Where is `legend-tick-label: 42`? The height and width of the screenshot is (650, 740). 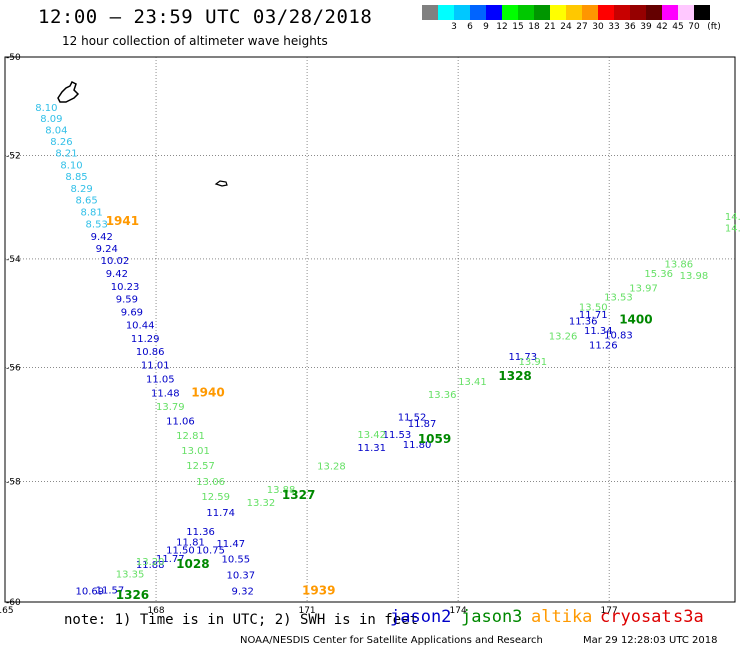
legend-tick-label: 42 is located at coordinates (662, 27).